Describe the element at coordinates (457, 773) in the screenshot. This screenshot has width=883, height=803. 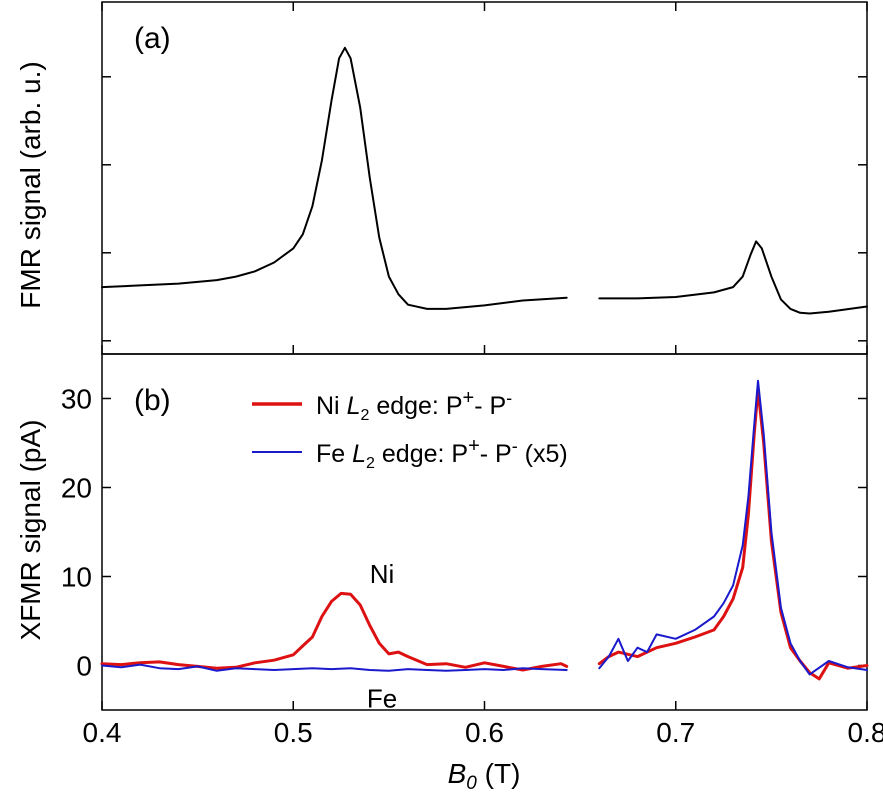
I see `x-axis-label-symbol: B` at that location.